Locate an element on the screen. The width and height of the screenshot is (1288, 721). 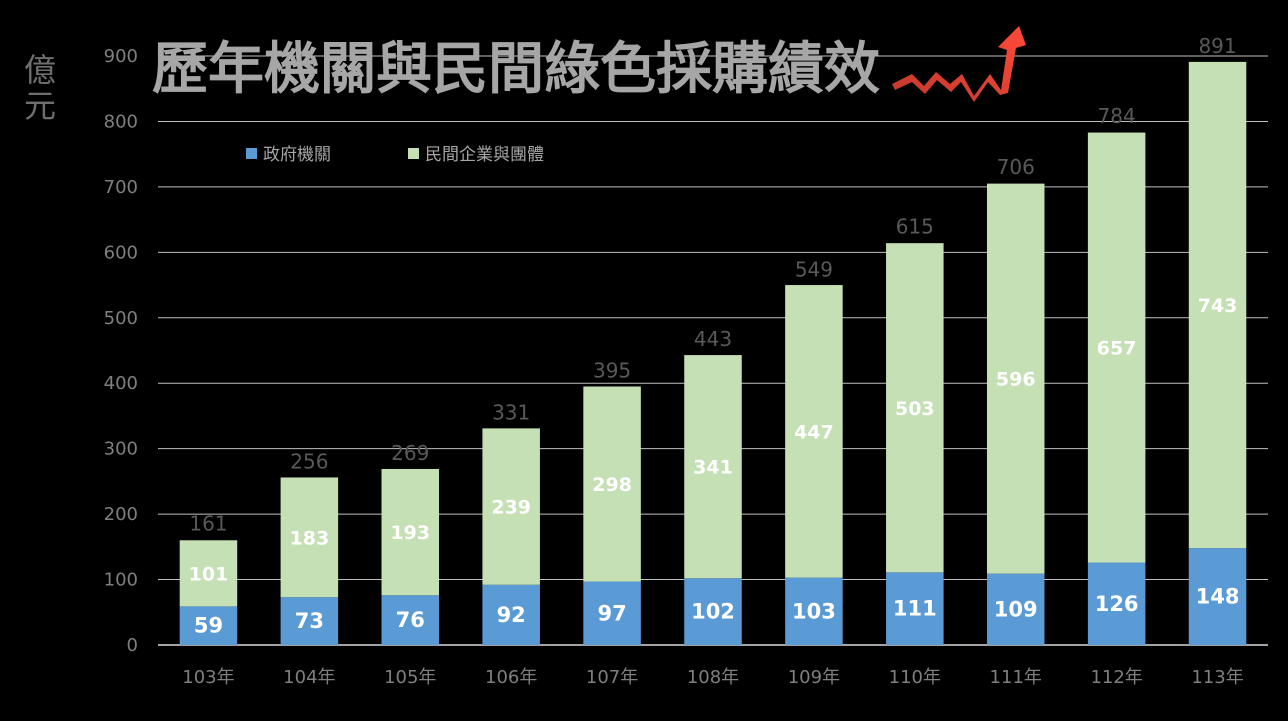
x-tick-label: 112年 is located at coordinates (1116, 677).